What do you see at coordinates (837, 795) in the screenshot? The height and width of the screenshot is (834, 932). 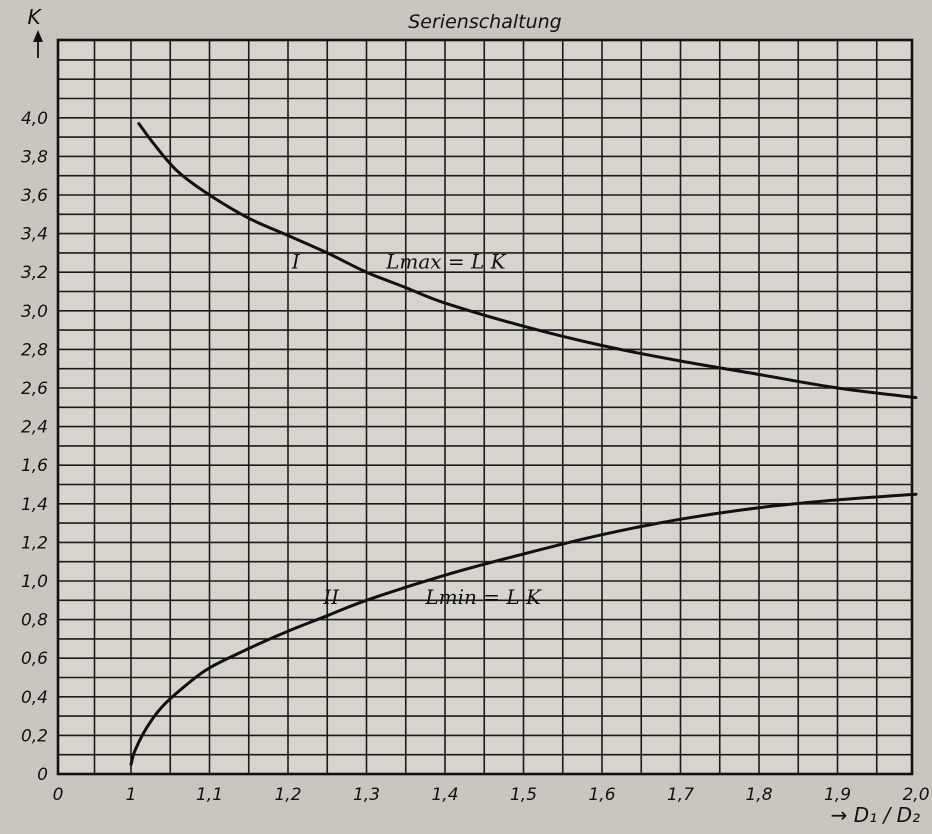 I see `x-tick-label: 1,9` at bounding box center [837, 795].